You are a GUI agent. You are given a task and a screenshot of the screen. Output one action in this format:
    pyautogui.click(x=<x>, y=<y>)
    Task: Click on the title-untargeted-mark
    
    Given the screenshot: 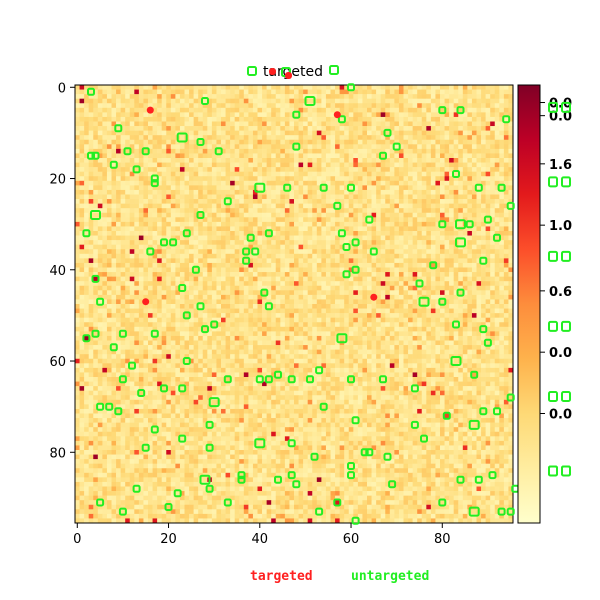 What is the action you would take?
    pyautogui.click(x=334, y=70)
    